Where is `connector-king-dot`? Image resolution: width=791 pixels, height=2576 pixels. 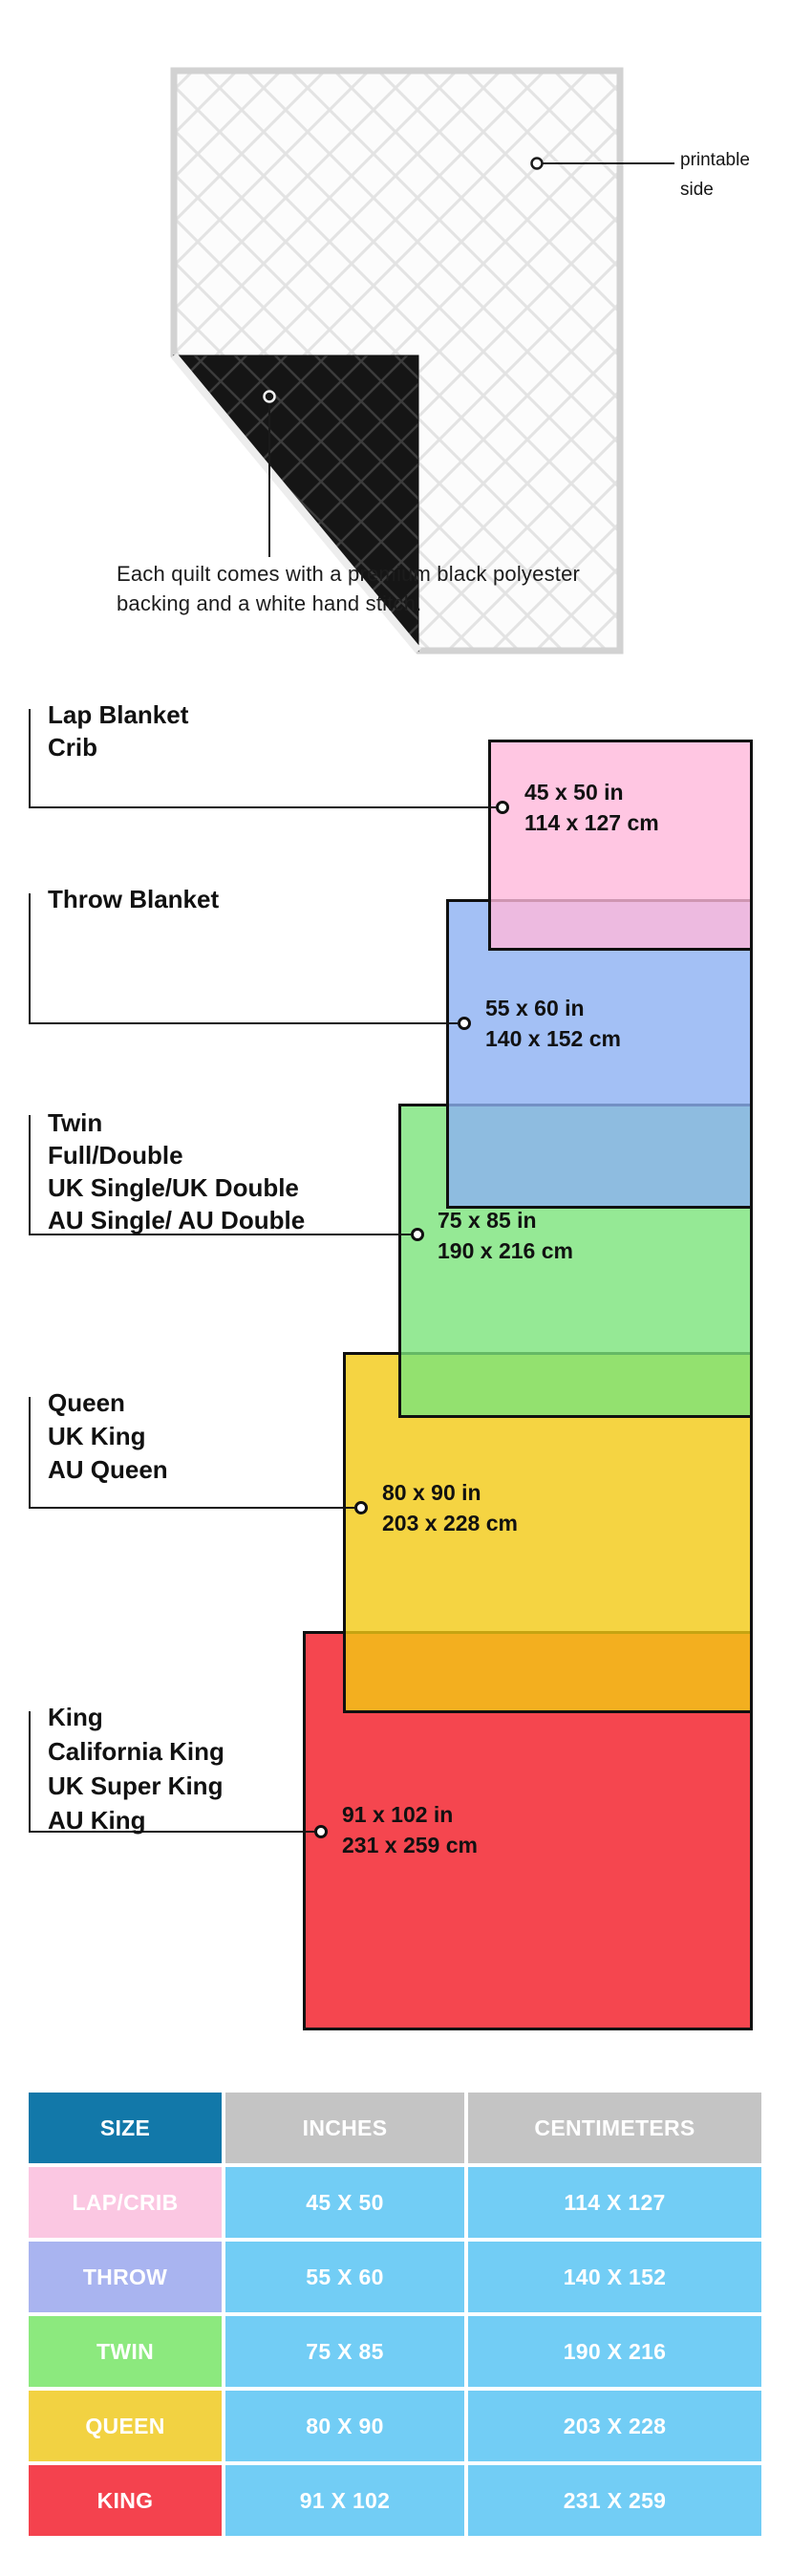 connector-king-dot is located at coordinates (321, 1831).